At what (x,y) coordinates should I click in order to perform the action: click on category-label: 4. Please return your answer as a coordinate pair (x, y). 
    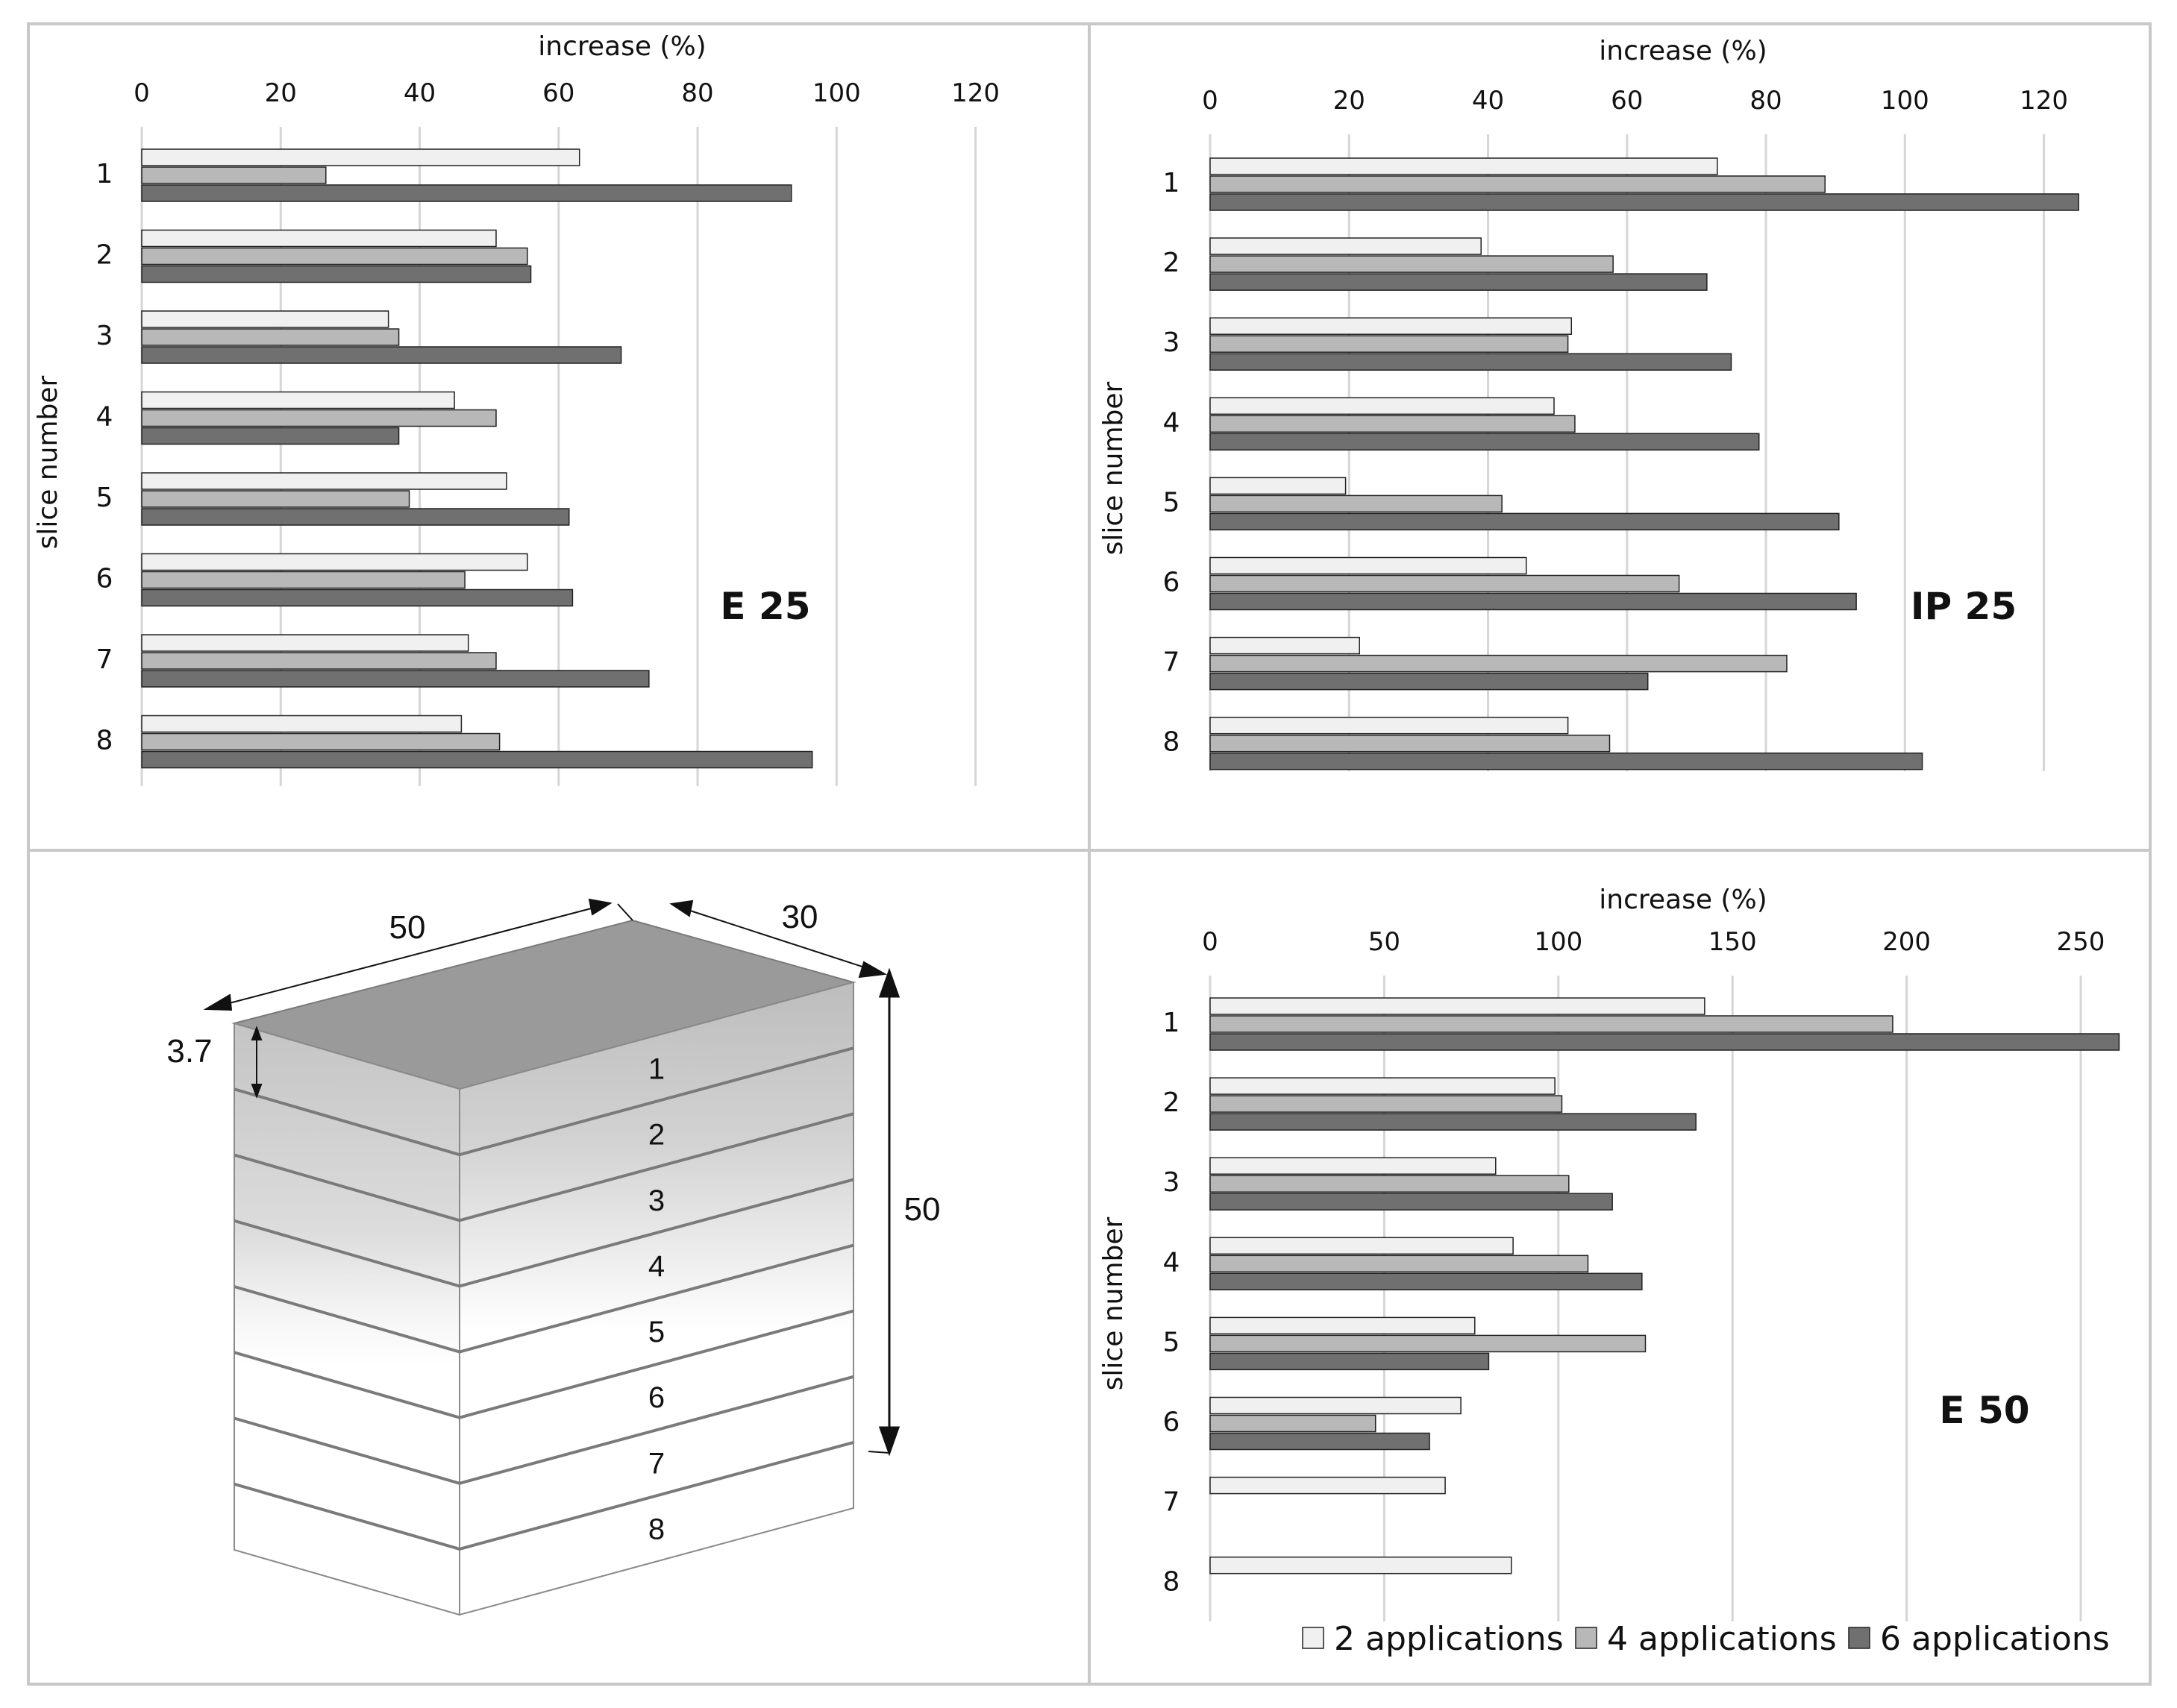
    Looking at the image, I should click on (1171, 1262).